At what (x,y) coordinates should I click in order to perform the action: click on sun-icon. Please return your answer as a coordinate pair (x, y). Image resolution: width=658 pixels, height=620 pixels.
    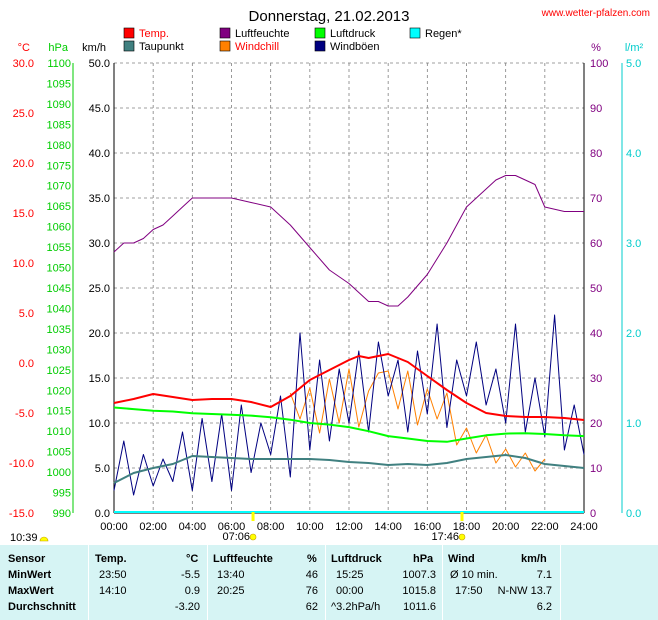
    Looking at the image, I should click on (44, 539).